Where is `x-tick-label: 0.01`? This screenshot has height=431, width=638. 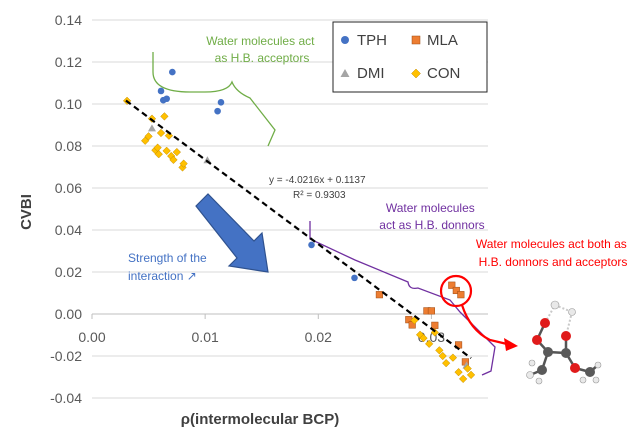
x-tick-label: 0.01 is located at coordinates (205, 337).